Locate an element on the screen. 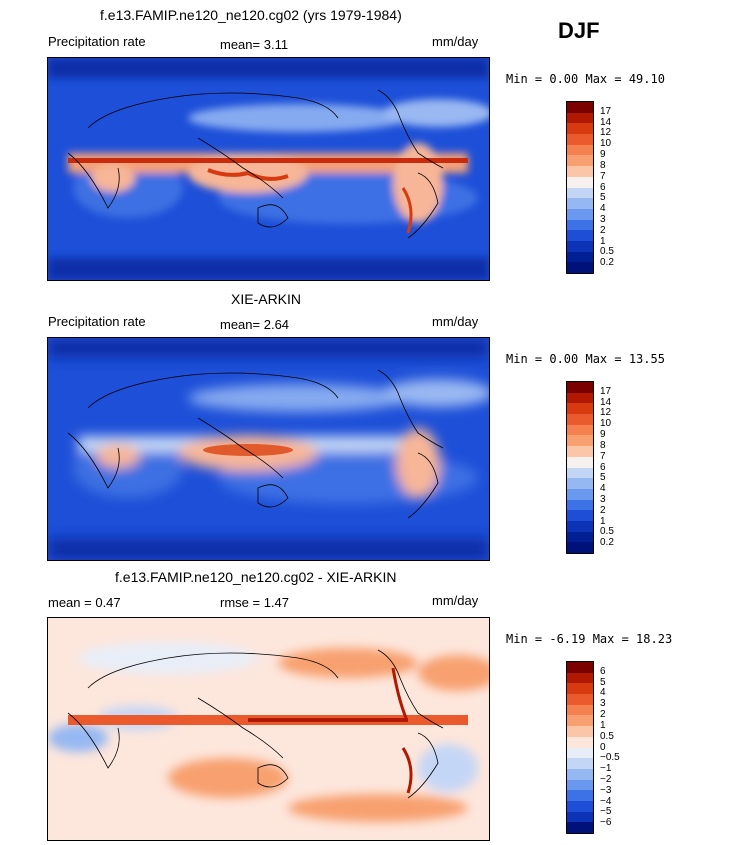 Image resolution: width=733 pixels, height=845 pixels. colorbar-tick-label: −0.5 is located at coordinates (610, 758).